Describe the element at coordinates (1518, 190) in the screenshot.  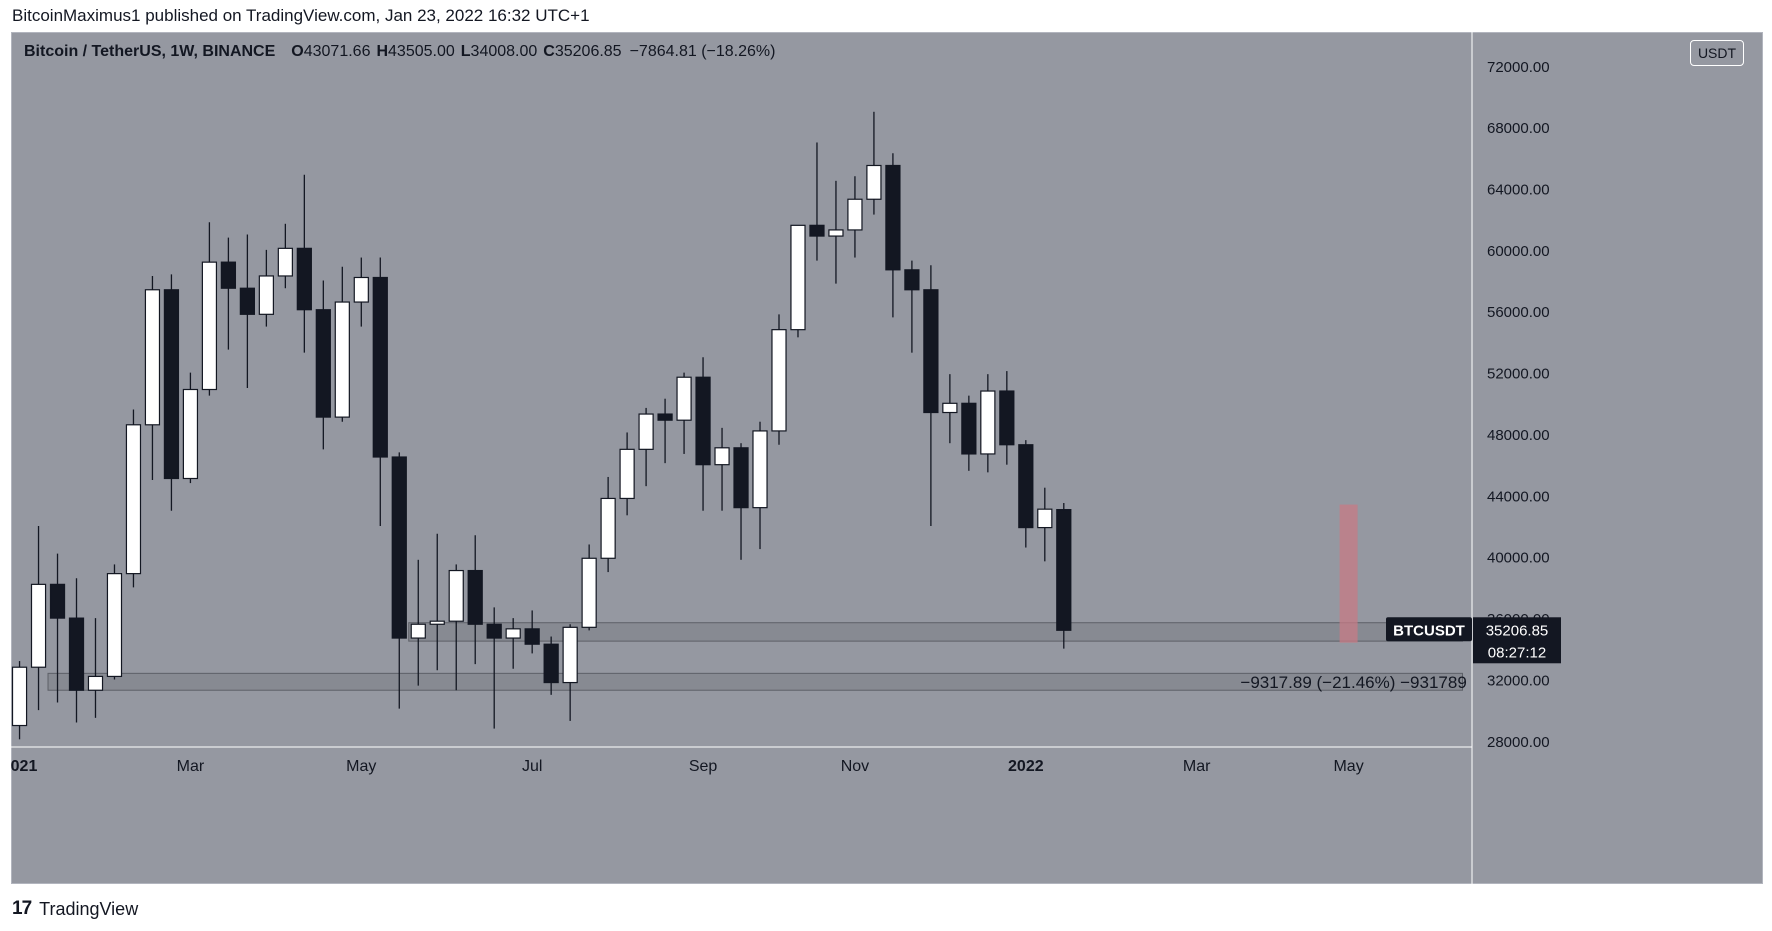
I see `price-tick-label: 64000.00` at that location.